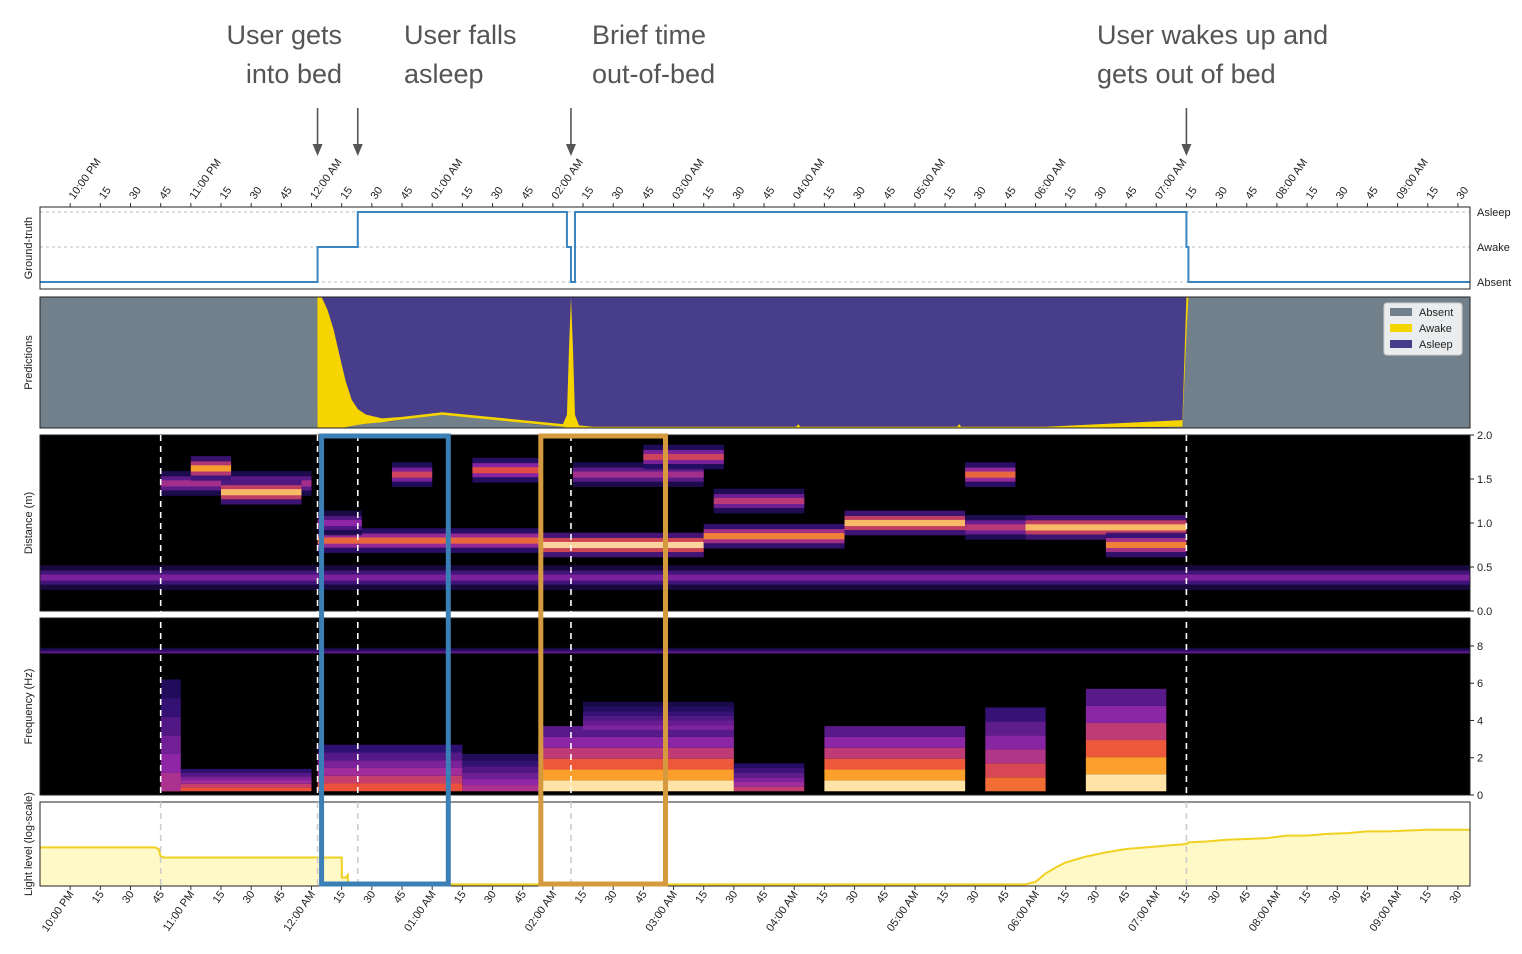 The image size is (1522, 954). Describe the element at coordinates (1484, 436) in the screenshot. I see `distance-ytick-label: 2.0` at that location.